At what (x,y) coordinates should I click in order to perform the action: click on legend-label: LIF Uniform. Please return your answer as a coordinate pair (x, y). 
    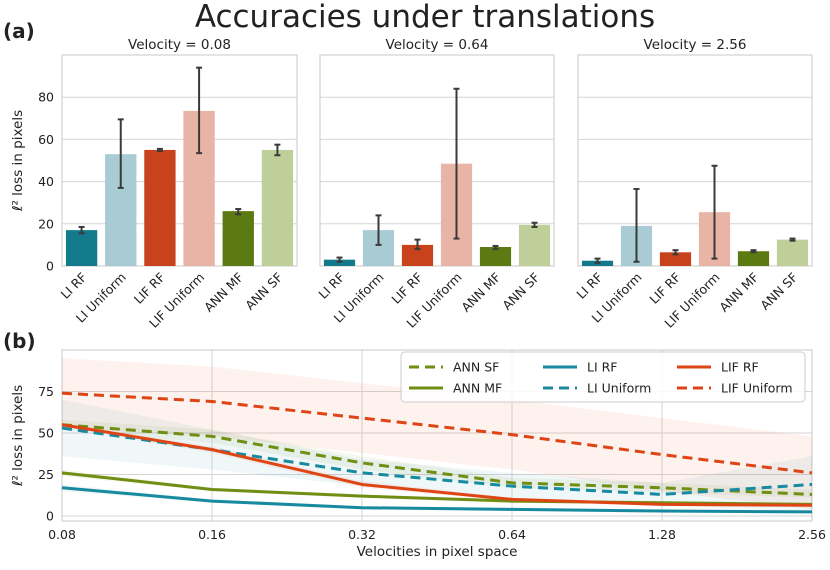
    Looking at the image, I should click on (757, 388).